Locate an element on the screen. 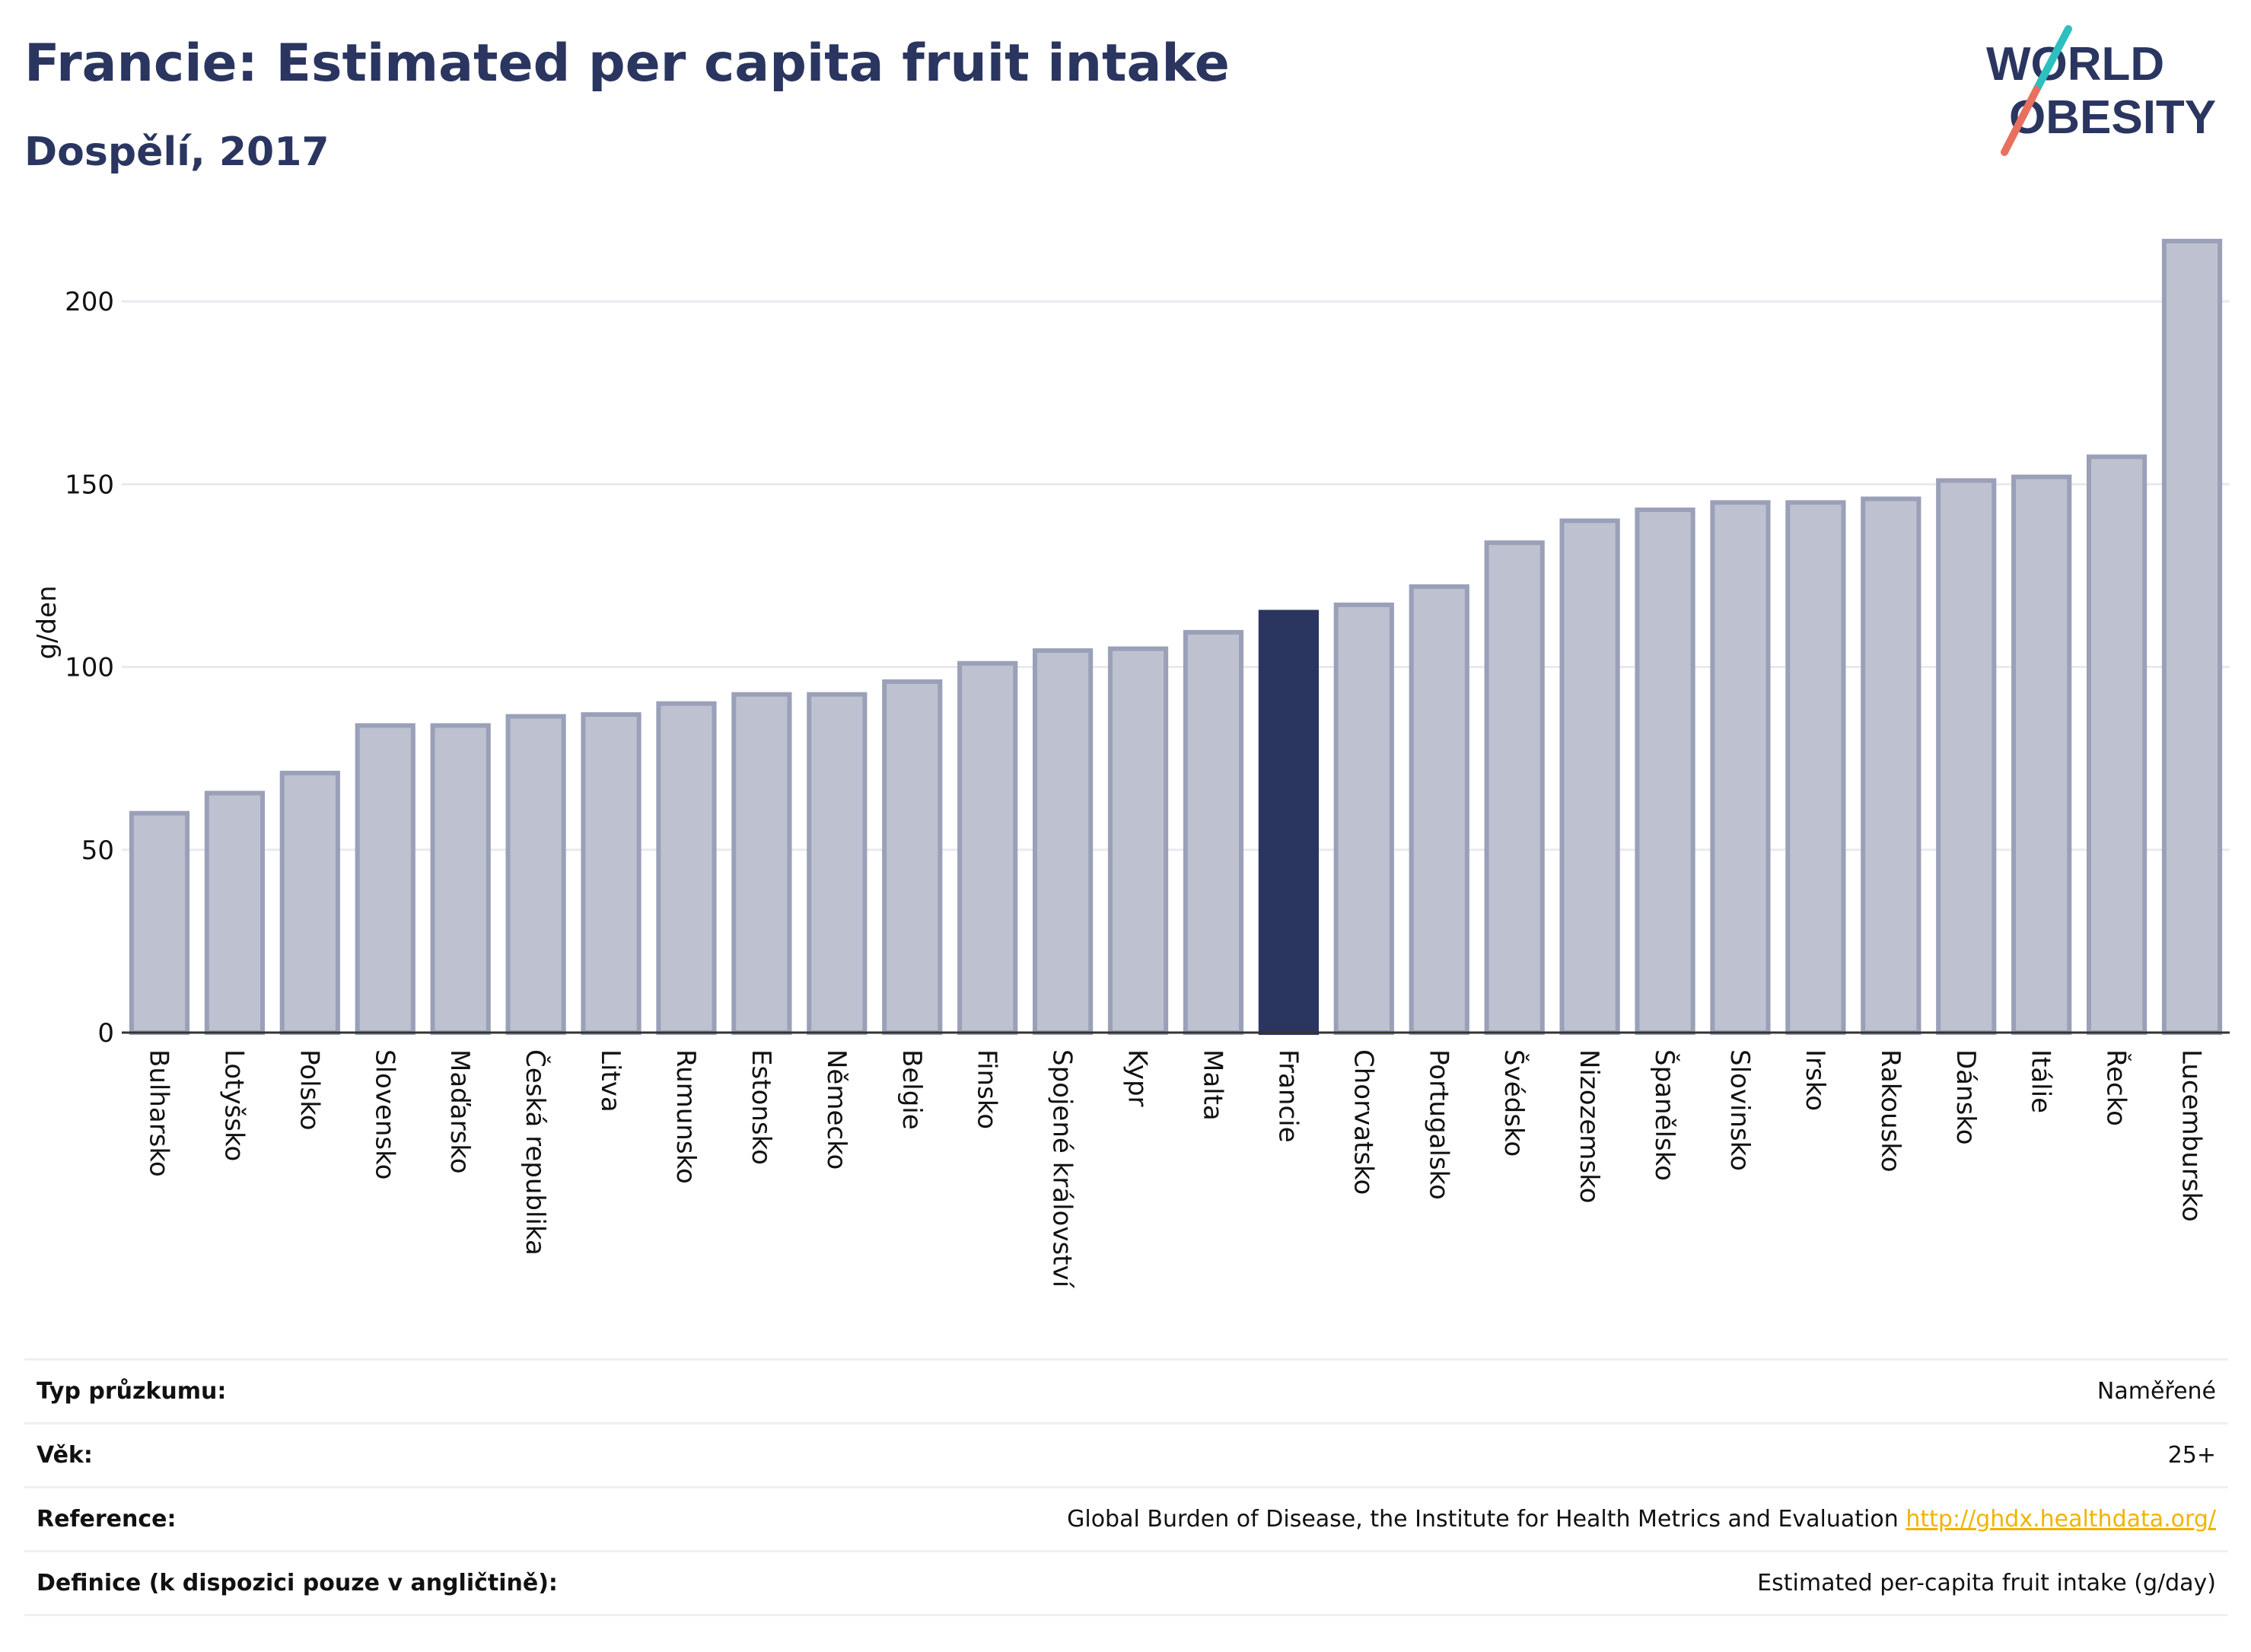  x-tick-label: Itálie is located at coordinates (2041, 1081).